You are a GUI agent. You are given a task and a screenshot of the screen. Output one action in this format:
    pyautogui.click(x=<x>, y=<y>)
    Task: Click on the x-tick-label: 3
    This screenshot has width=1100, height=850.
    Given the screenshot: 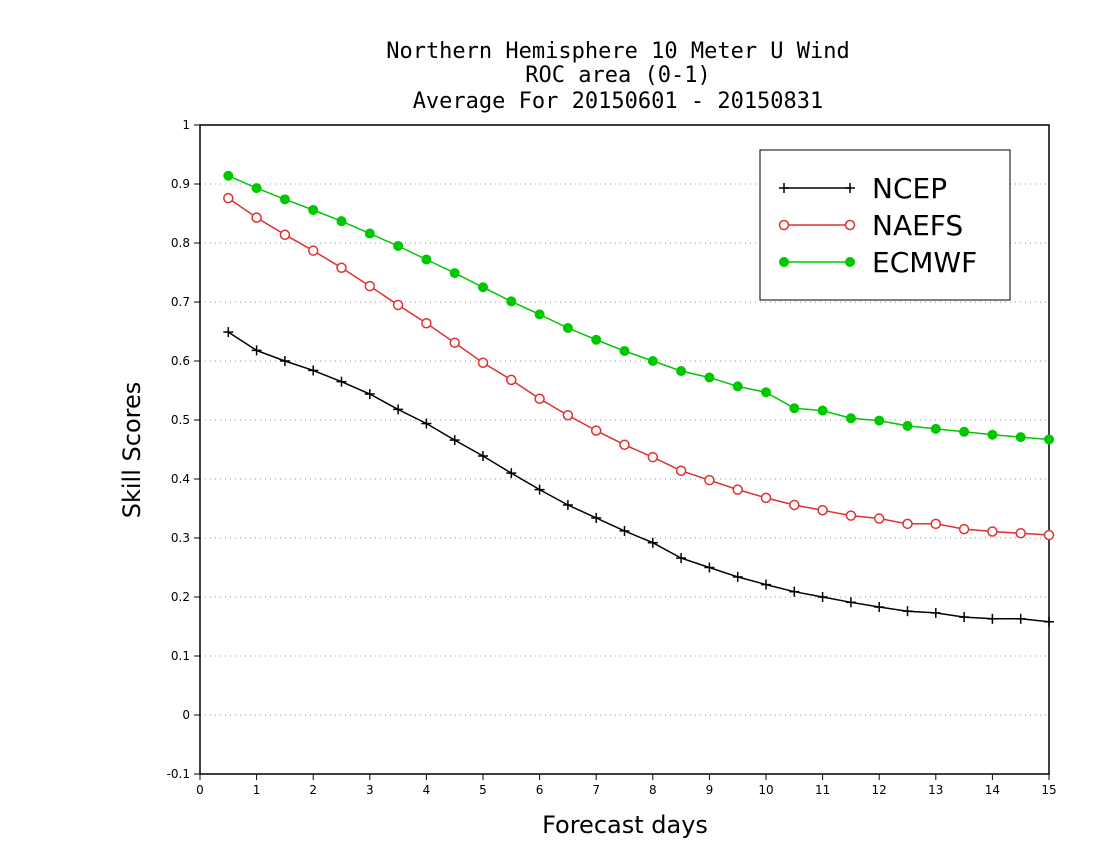 What is the action you would take?
    pyautogui.click(x=370, y=790)
    